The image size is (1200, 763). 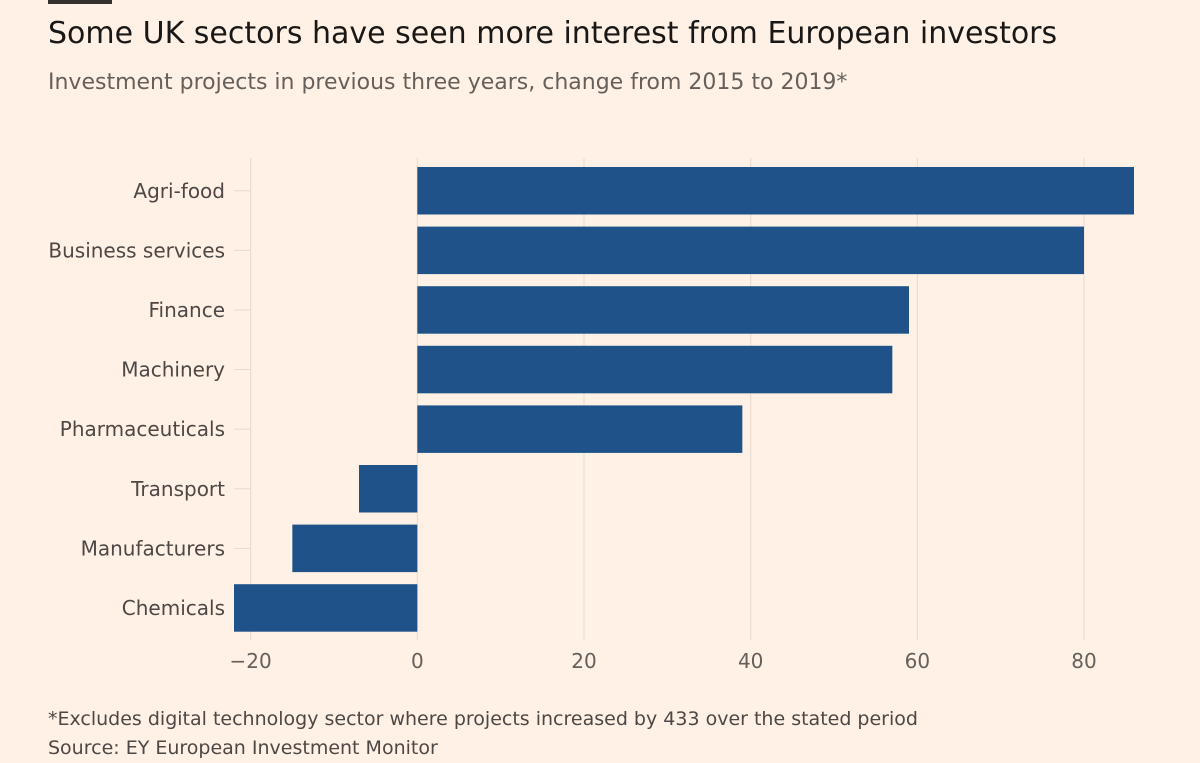 What do you see at coordinates (251, 661) in the screenshot?
I see `x-tick-label: −20` at bounding box center [251, 661].